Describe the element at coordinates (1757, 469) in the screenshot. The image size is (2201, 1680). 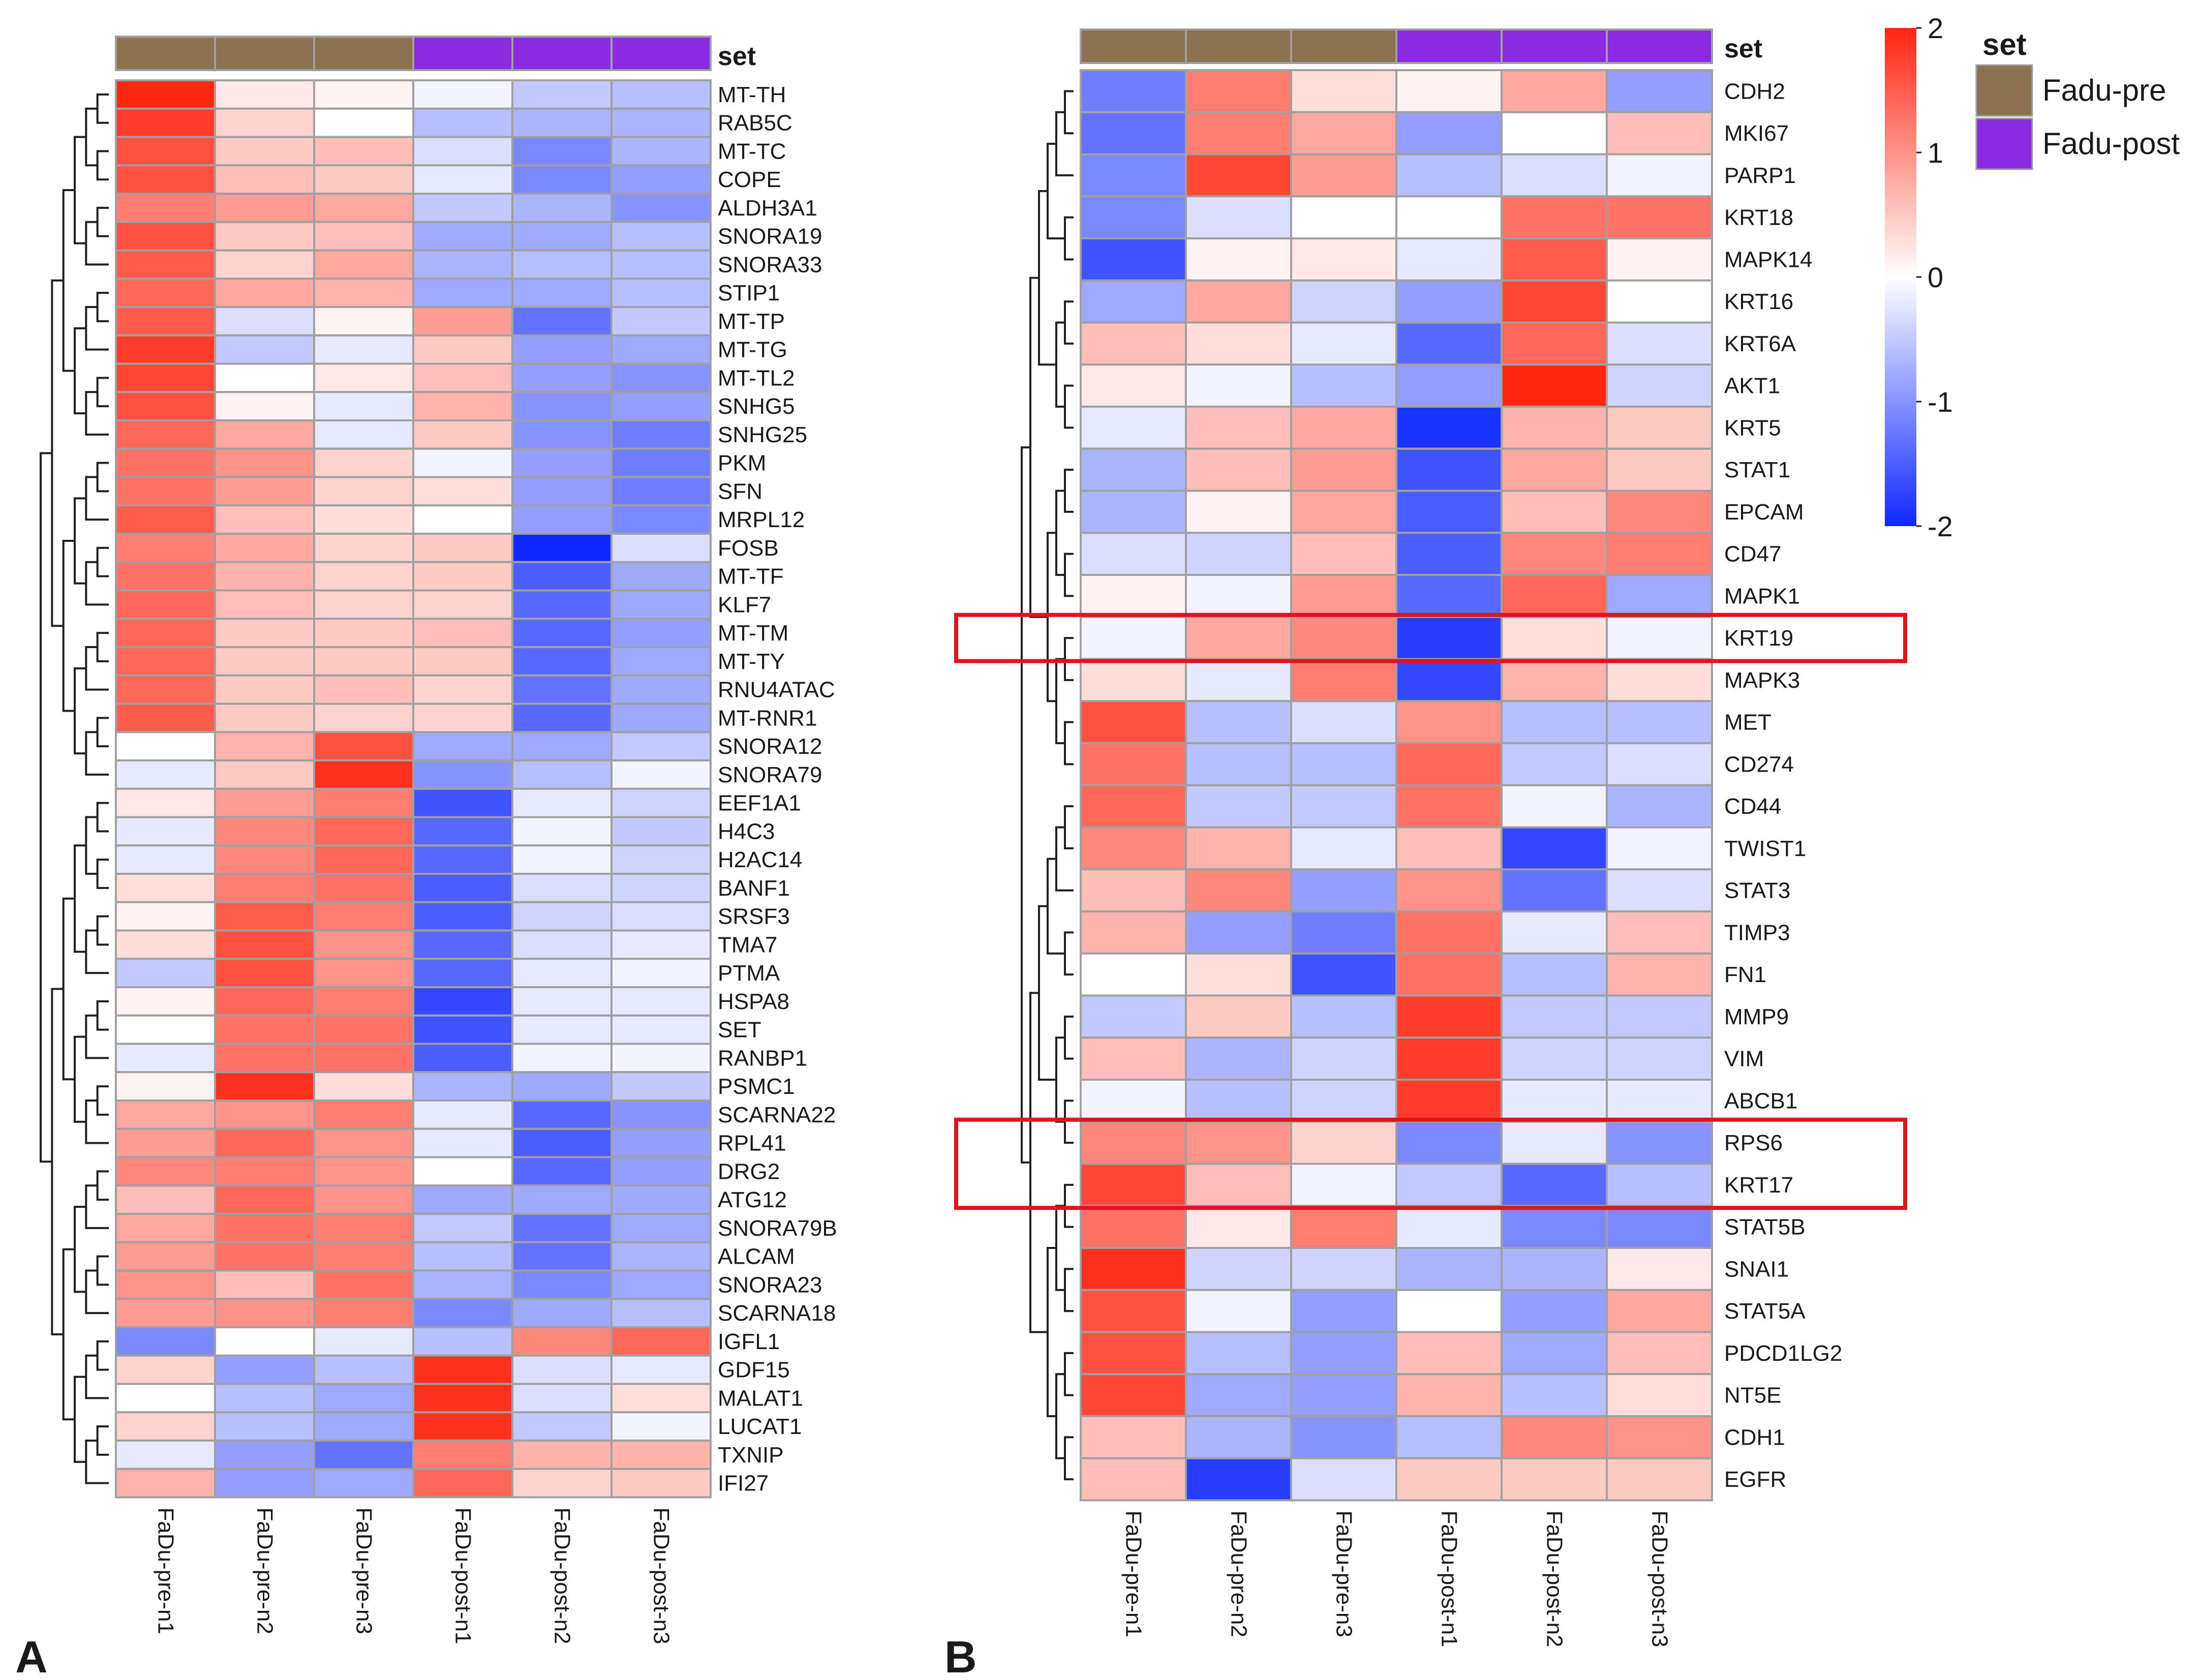
I see `gene-label: STAT1` at that location.